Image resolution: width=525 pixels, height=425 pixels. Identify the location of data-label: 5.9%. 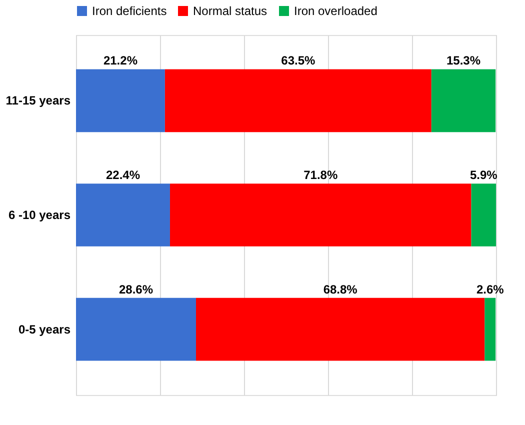
(484, 175).